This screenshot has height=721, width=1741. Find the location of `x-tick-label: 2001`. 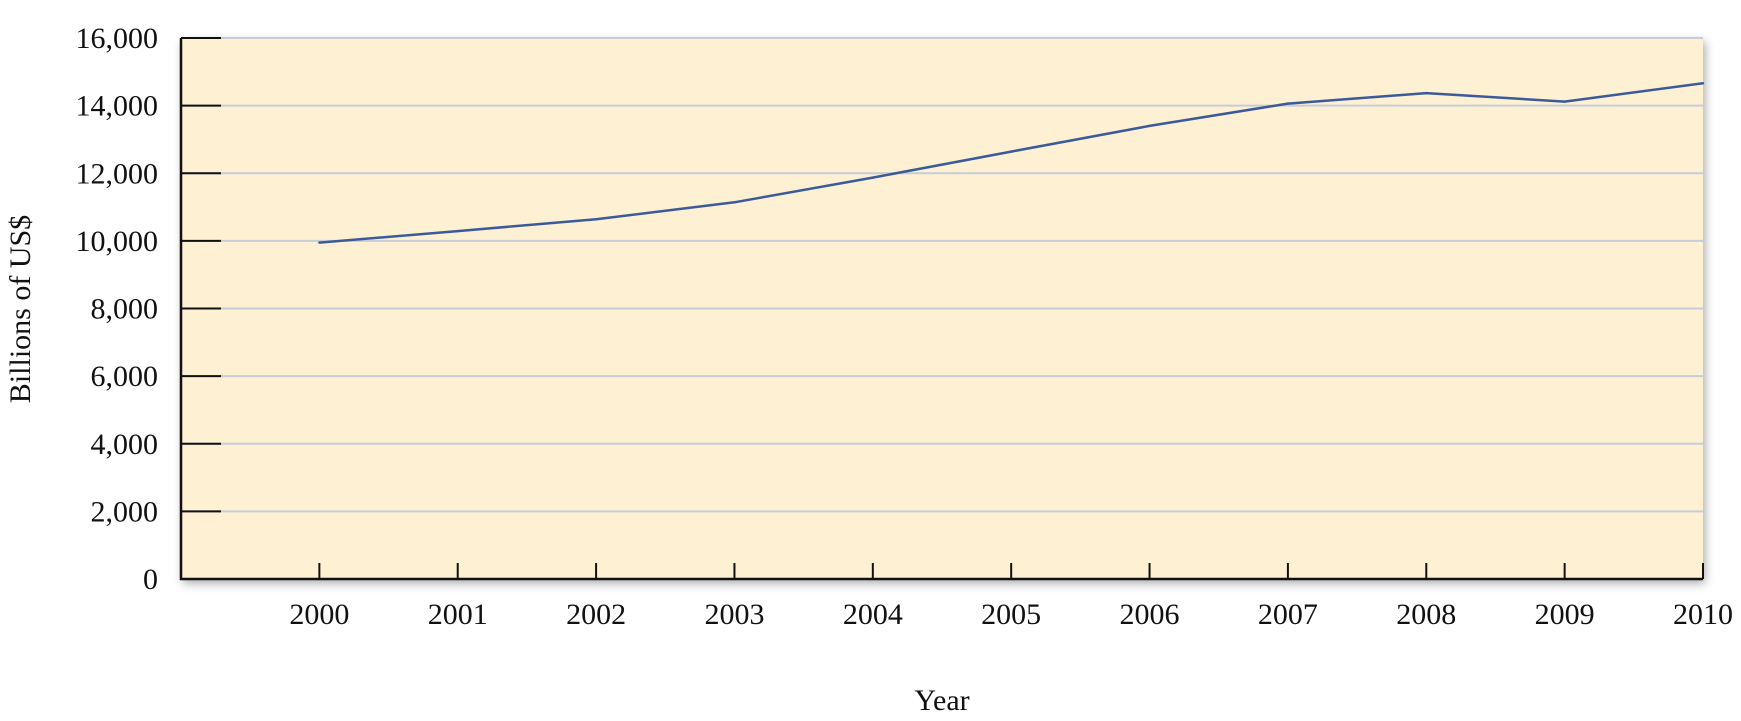

x-tick-label: 2001 is located at coordinates (458, 614).